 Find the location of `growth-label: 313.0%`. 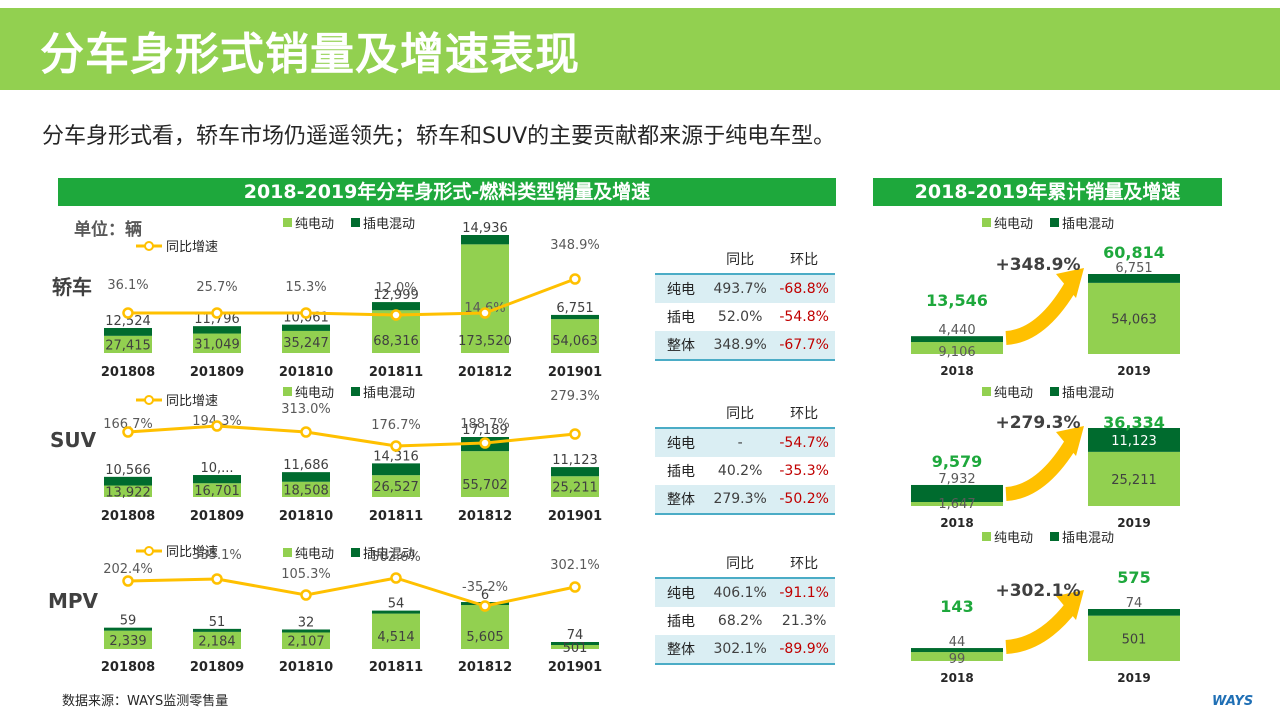

growth-label: 313.0% is located at coordinates (306, 409).